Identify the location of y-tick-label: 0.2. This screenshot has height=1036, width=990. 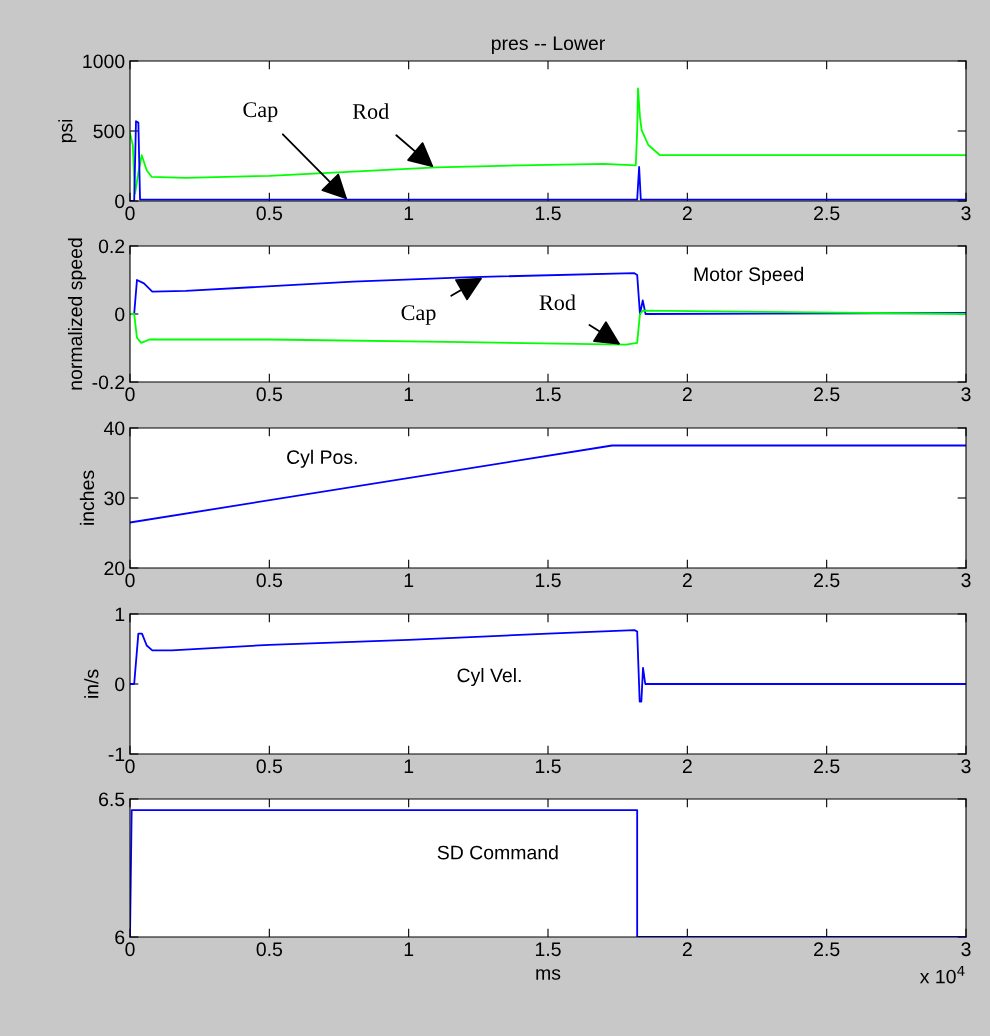
(111, 246).